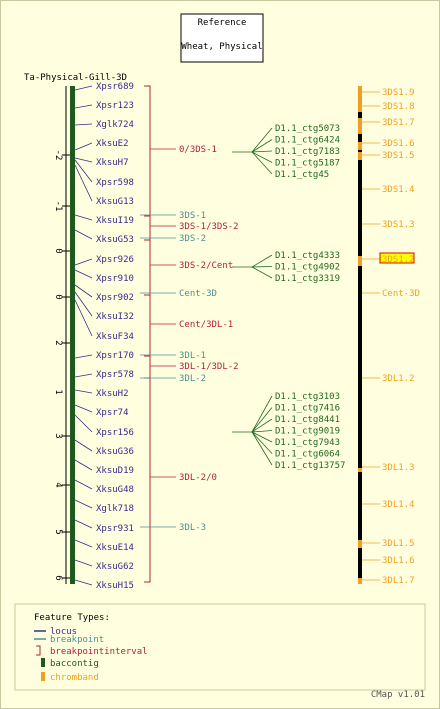 This screenshot has height=709, width=440. What do you see at coordinates (307, 129) in the screenshot?
I see `contig-label: D1.1_ctg5073` at bounding box center [307, 129].